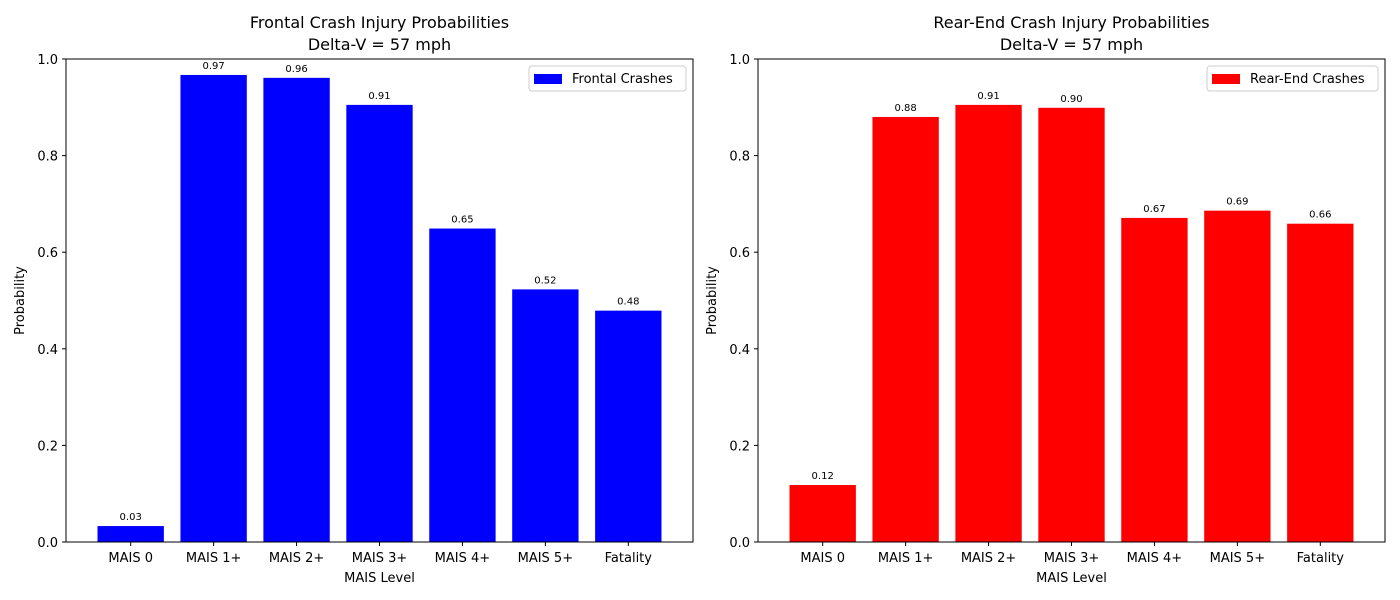 The height and width of the screenshot is (600, 1400). What do you see at coordinates (1237, 202) in the screenshot?
I see `data-label: 0.69` at bounding box center [1237, 202].